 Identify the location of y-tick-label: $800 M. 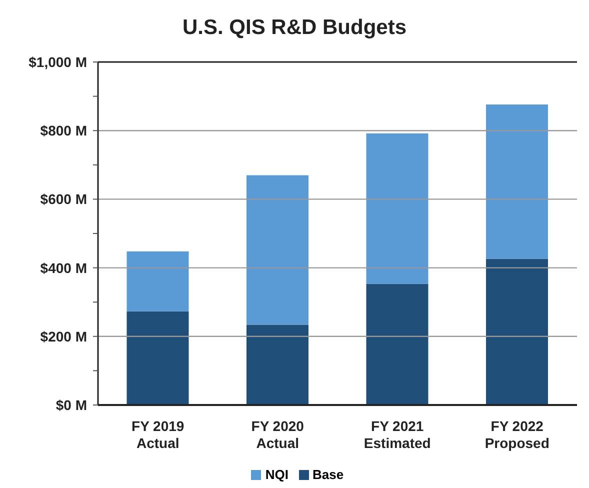
(63, 130).